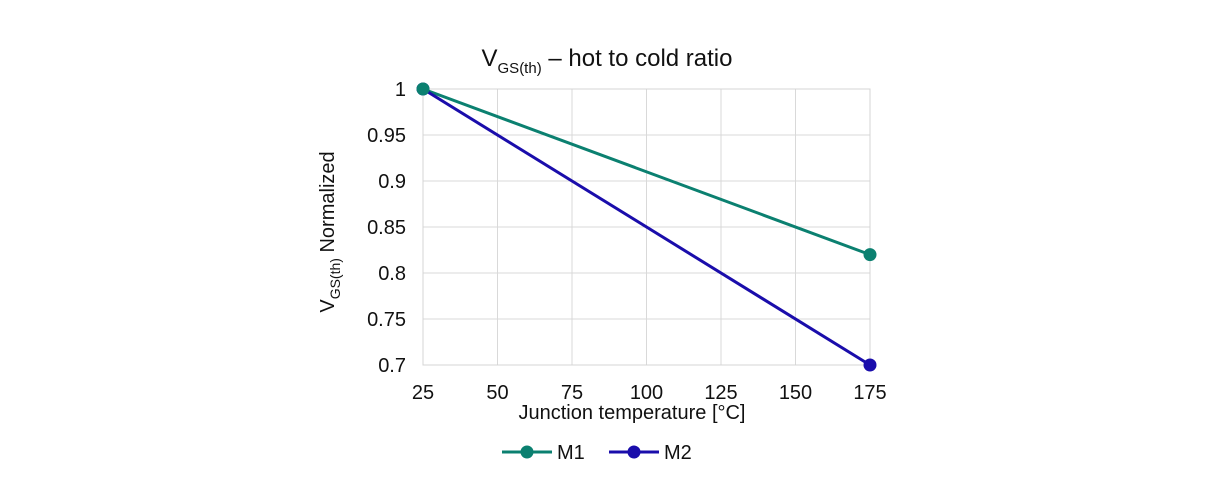 This screenshot has height=500, width=1220. Describe the element at coordinates (328, 306) in the screenshot. I see `y-axis-title-main: V` at that location.